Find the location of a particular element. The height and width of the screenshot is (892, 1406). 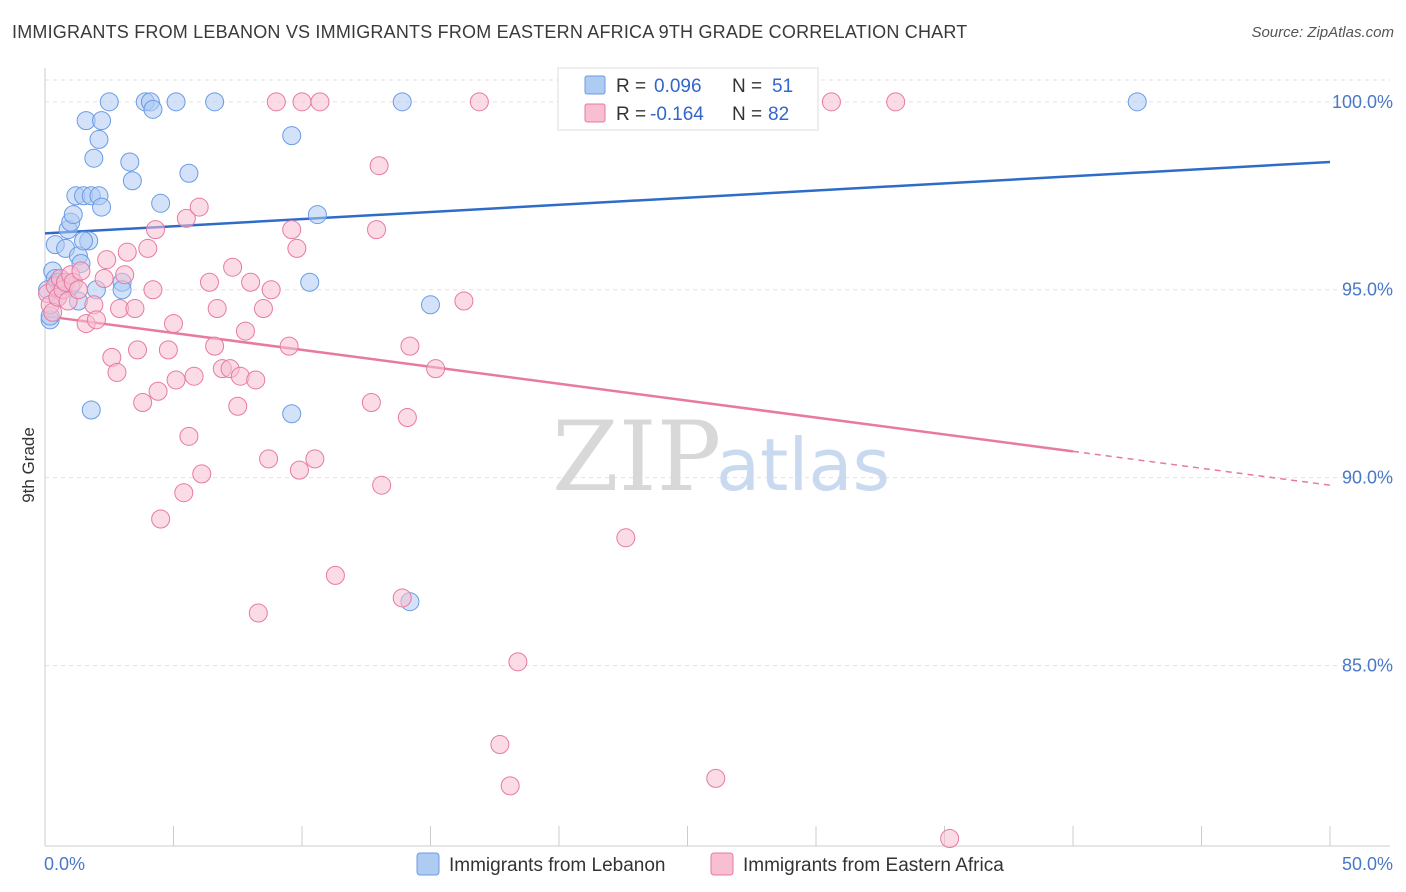

series-label-lebanon: Immigrants from Lebanon is located at coordinates (557, 865).